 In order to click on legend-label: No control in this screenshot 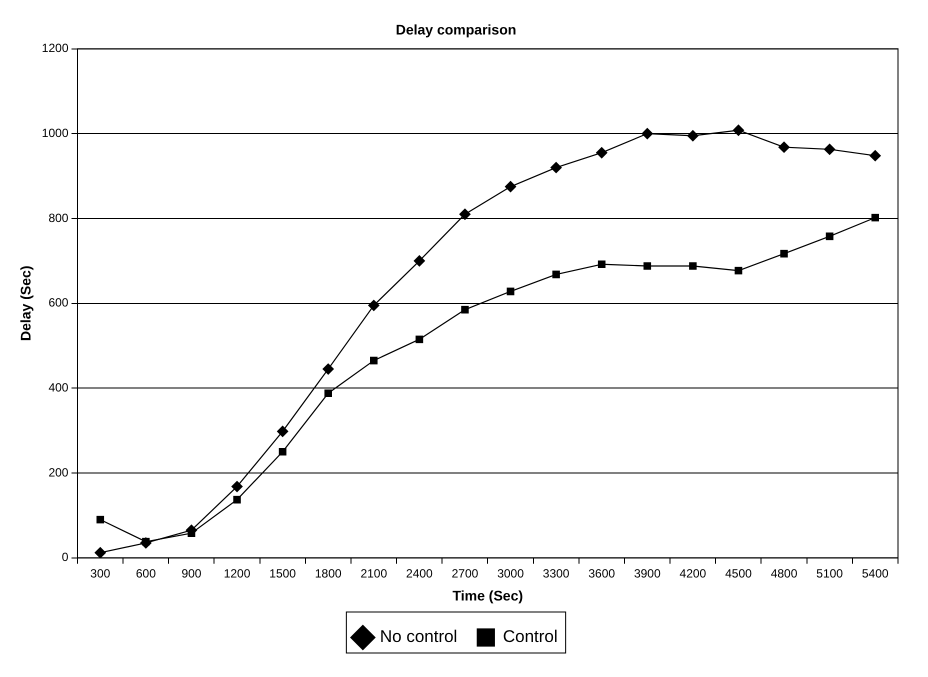, I will do `click(419, 636)`.